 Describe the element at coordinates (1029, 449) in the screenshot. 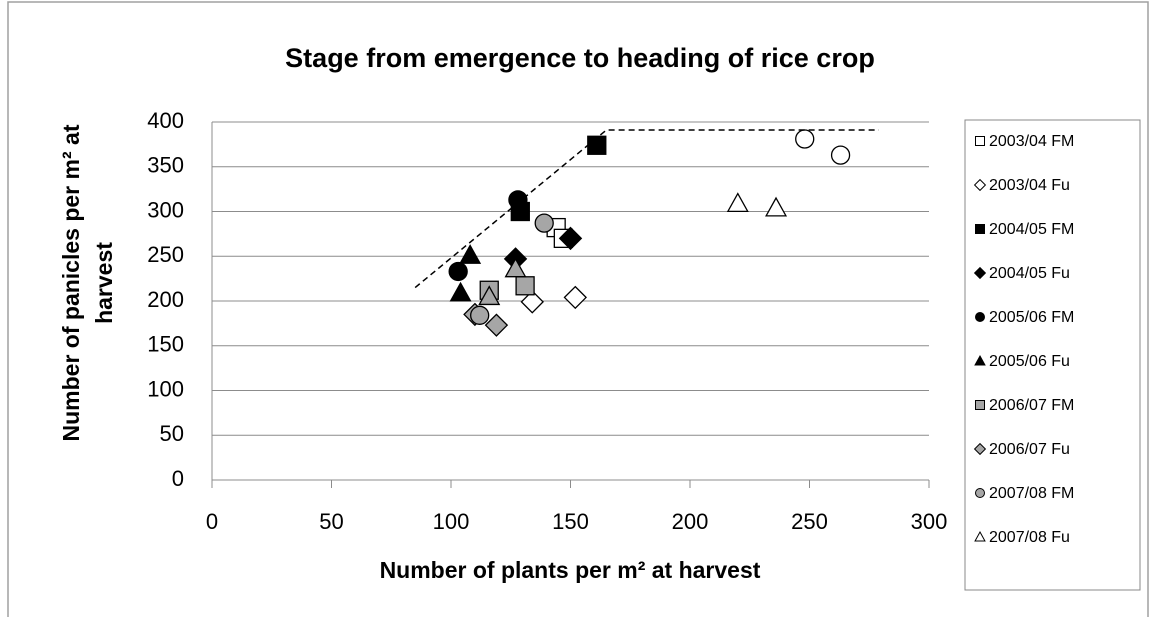

I see `legend-label: 2006/07 Fu` at that location.